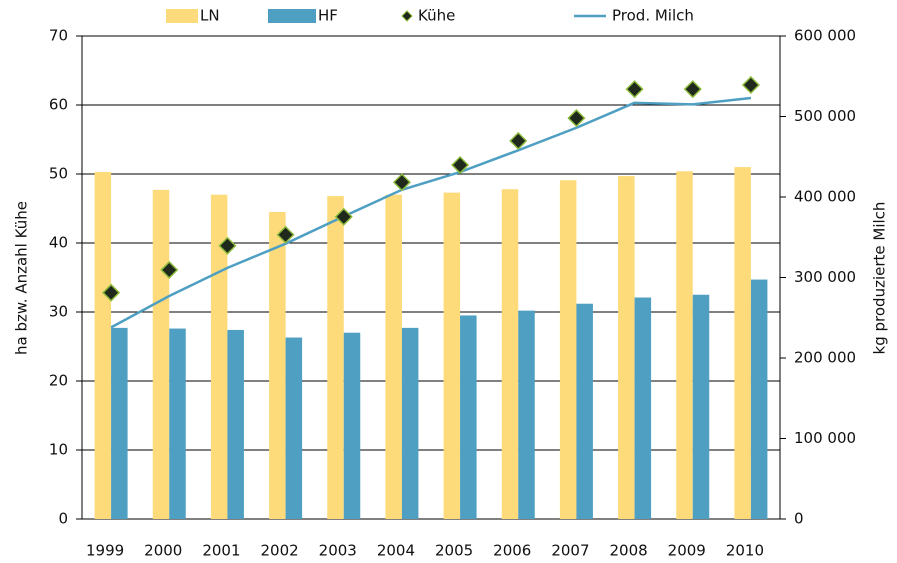 This screenshot has width=897, height=563. Describe the element at coordinates (436, 16) in the screenshot. I see `legend-label: Kühe` at that location.